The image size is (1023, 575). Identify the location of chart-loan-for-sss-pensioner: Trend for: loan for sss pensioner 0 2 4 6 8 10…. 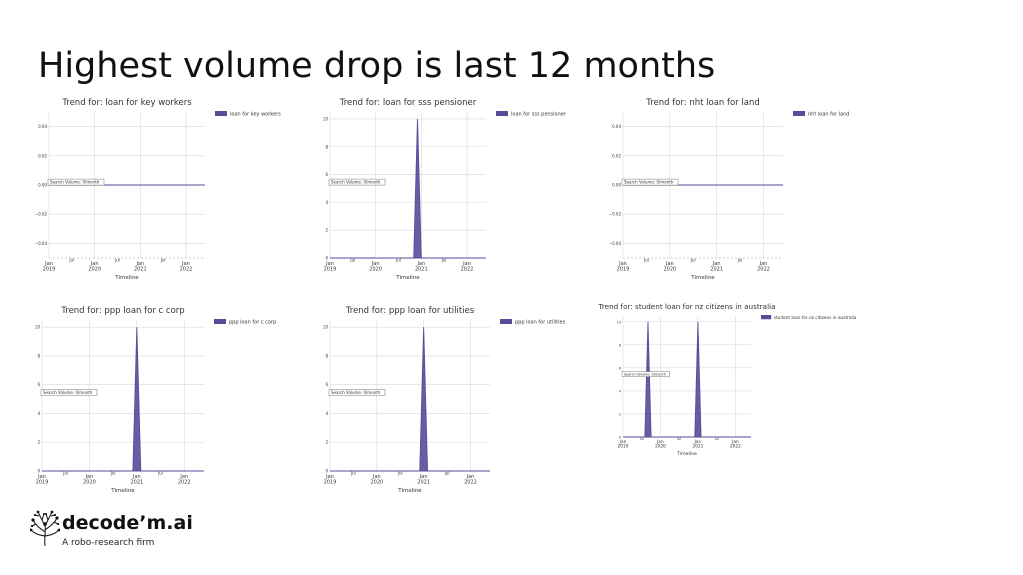
(450, 189).